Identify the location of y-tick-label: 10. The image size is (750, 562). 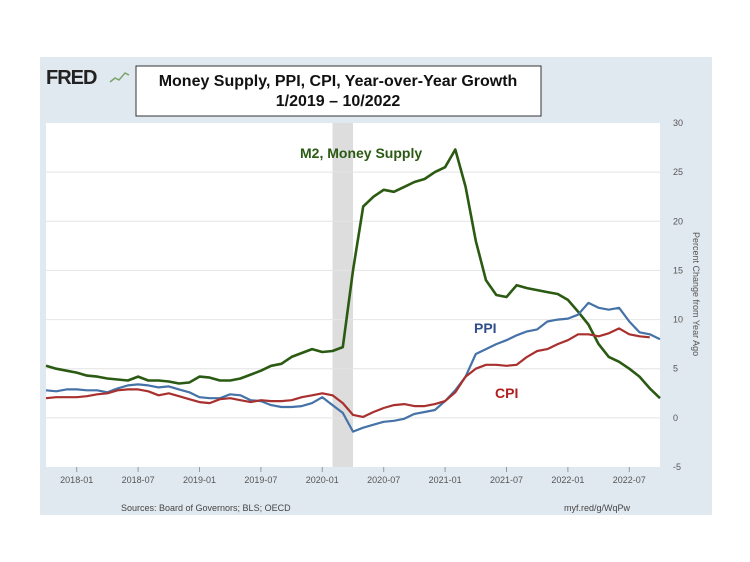
(678, 320).